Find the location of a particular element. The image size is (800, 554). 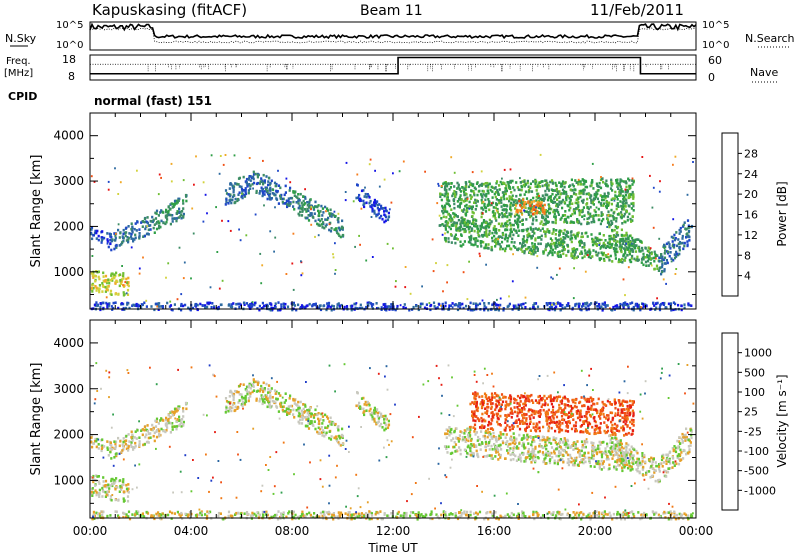

freq-tick-bottom: 8 is located at coordinates (71, 76).